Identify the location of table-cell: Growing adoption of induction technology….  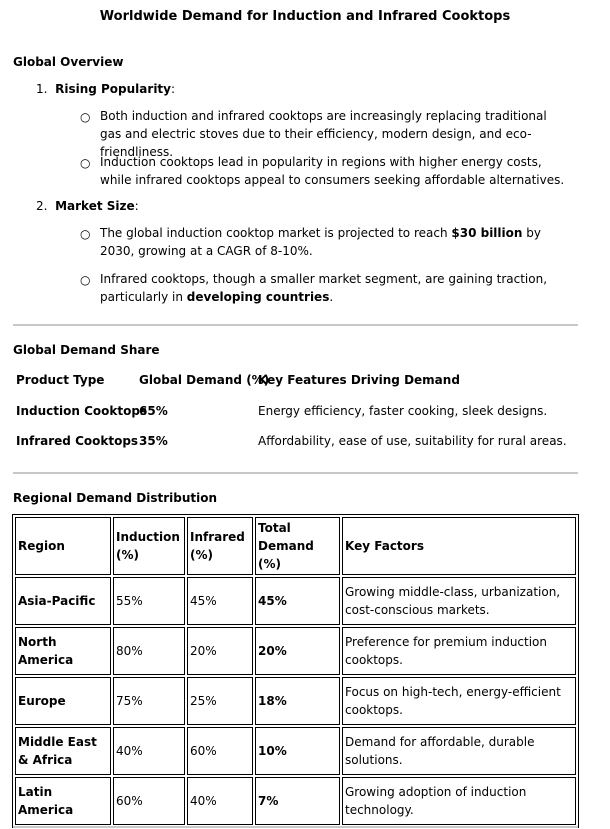
(459, 801).